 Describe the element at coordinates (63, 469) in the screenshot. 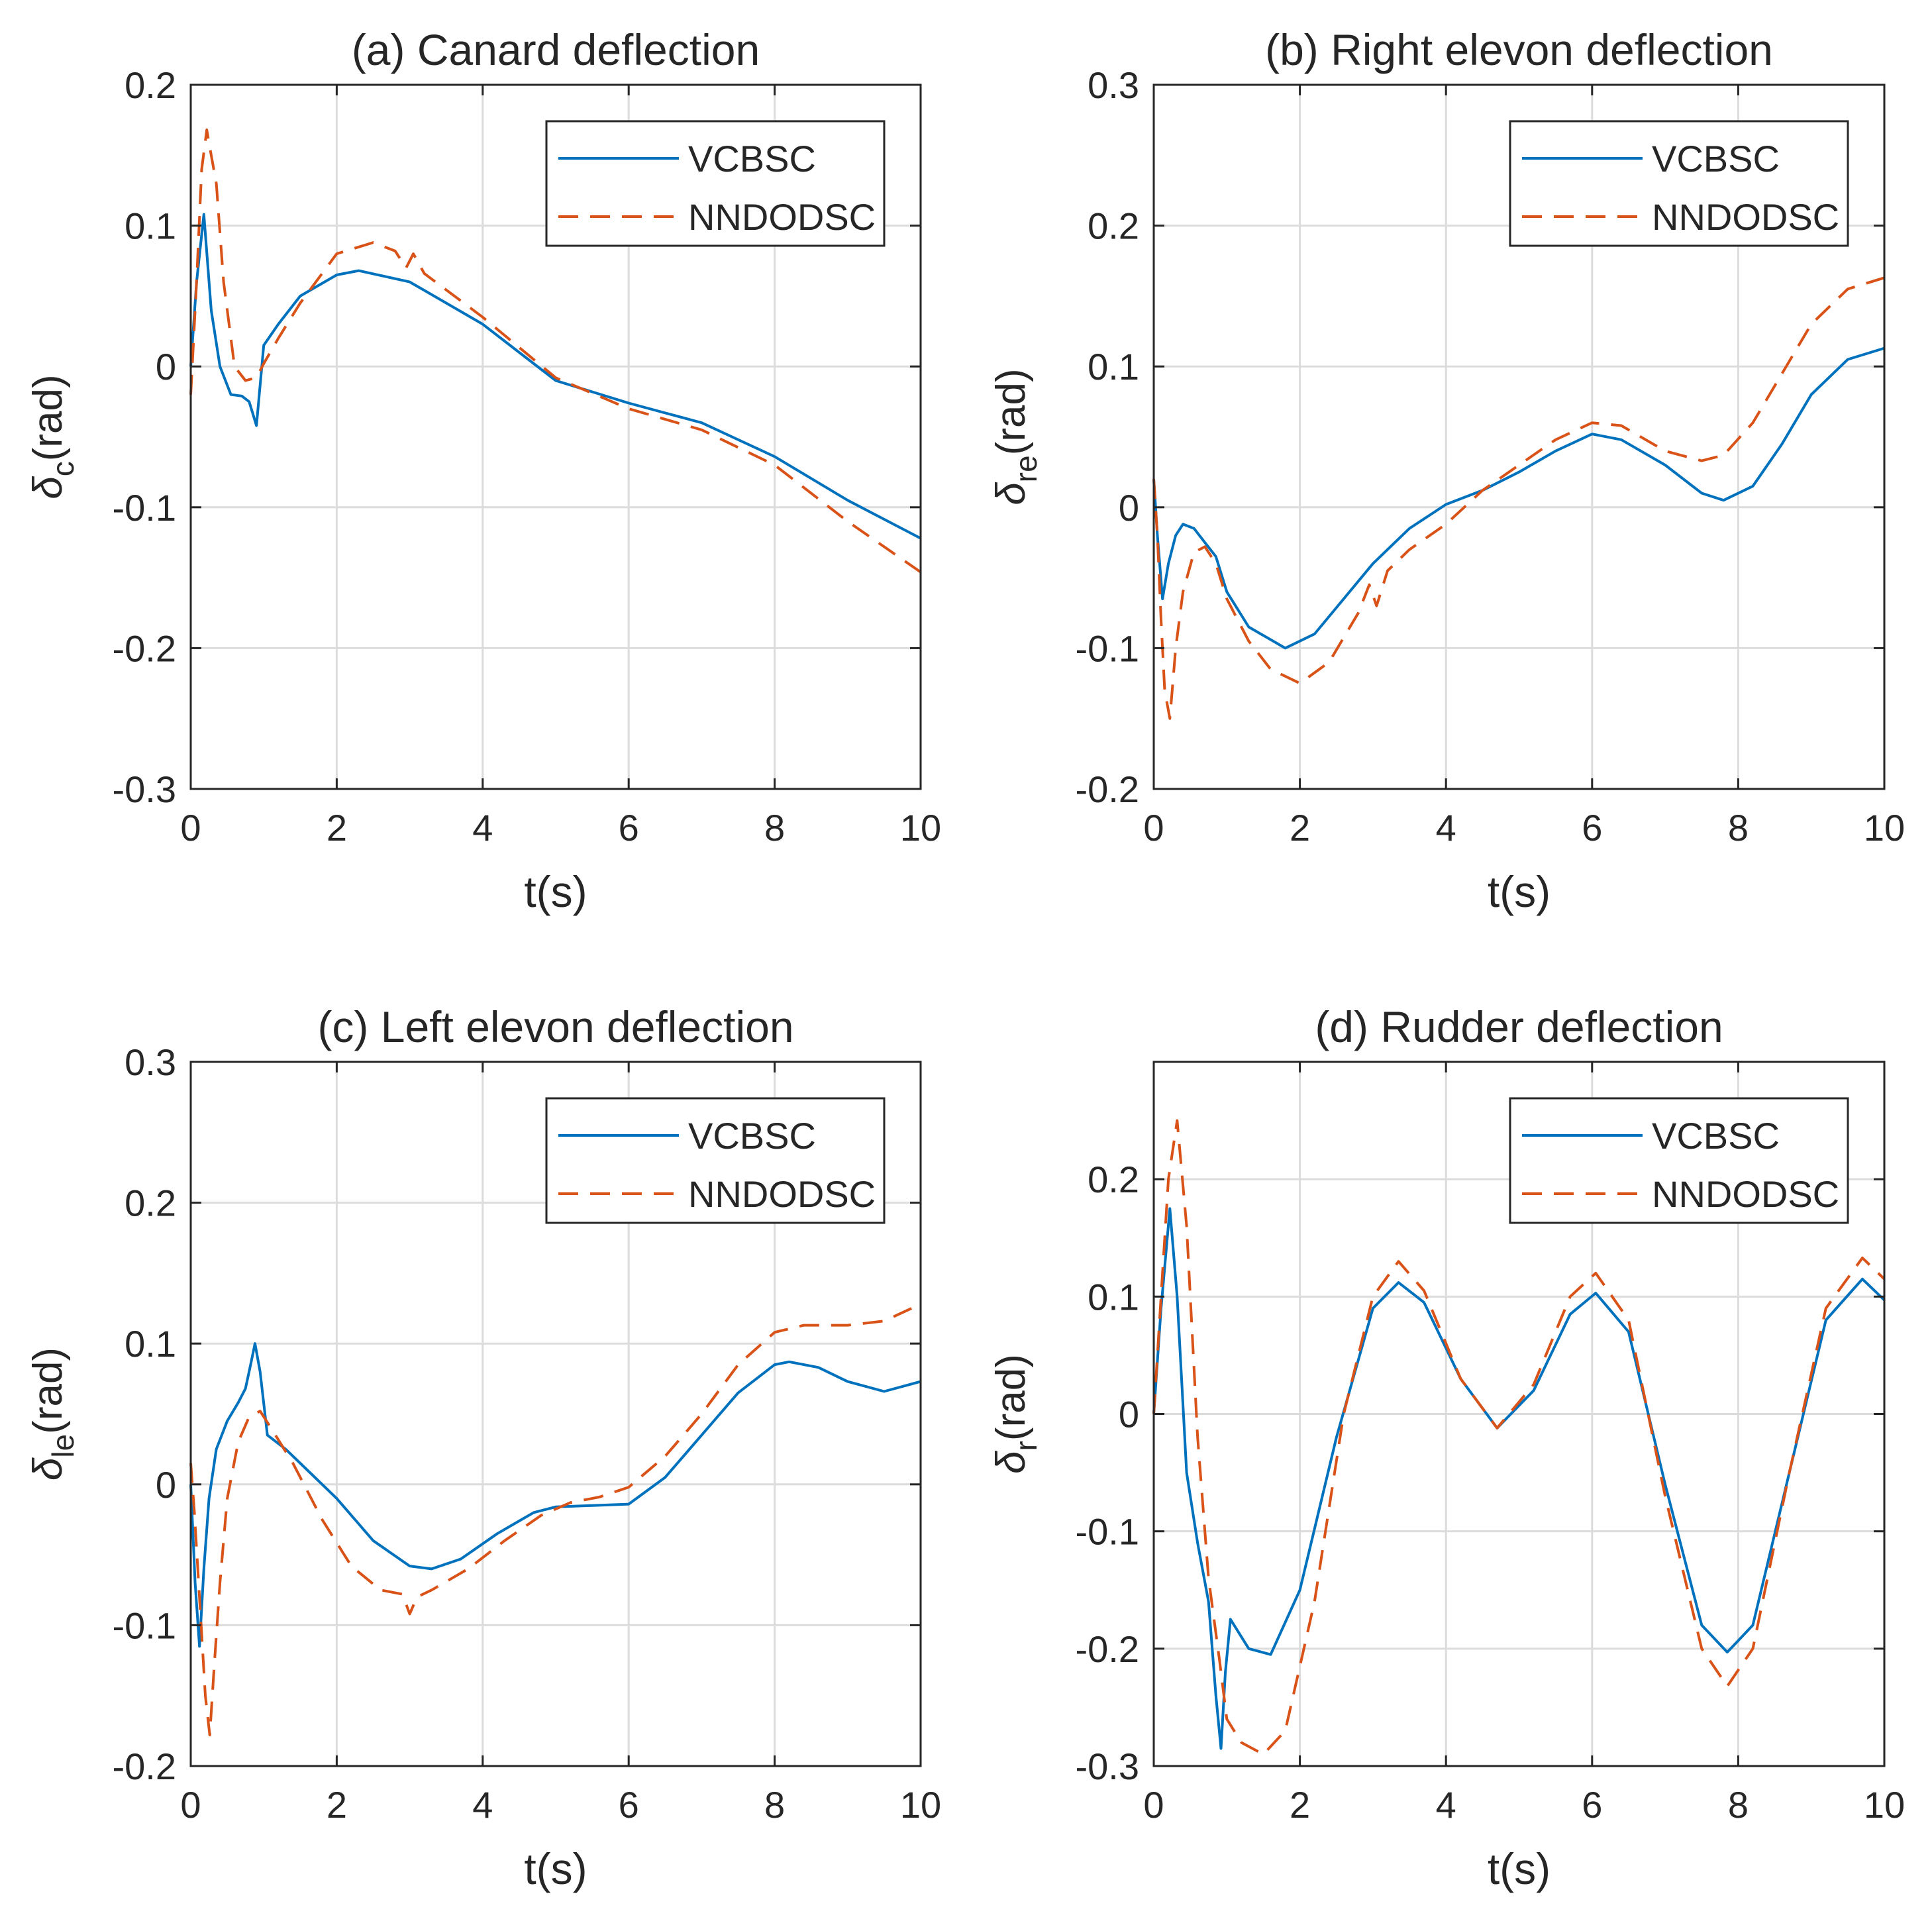

I see `y-axis-subscript: c` at that location.